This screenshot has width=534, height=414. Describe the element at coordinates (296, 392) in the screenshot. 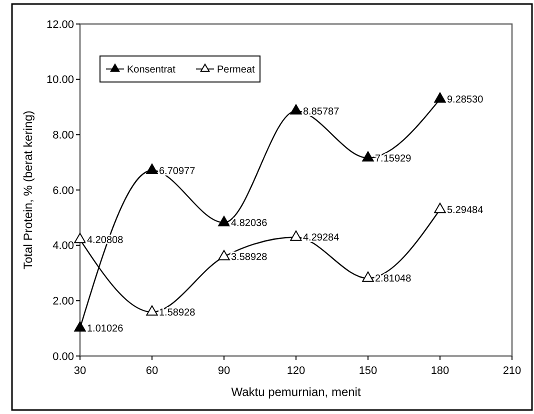

I see `x-axis-title: Waktu pemurnian, menit` at that location.